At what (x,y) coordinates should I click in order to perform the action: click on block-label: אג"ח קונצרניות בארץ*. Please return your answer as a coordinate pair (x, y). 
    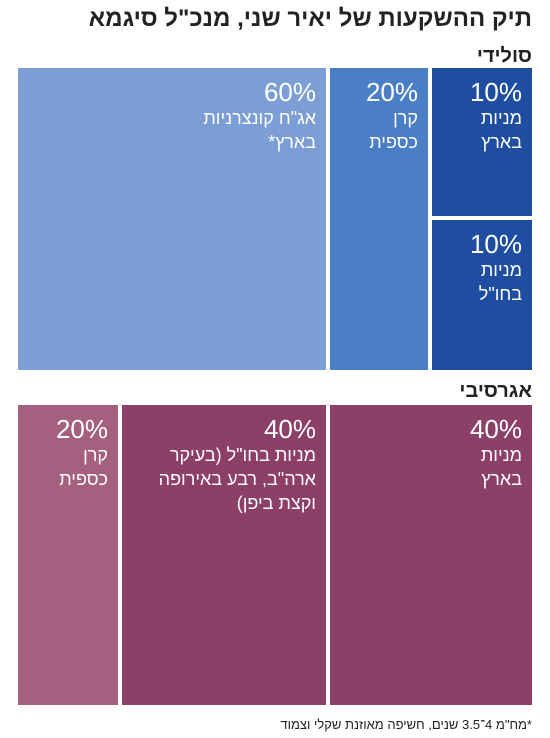
    Looking at the image, I should click on (259, 130).